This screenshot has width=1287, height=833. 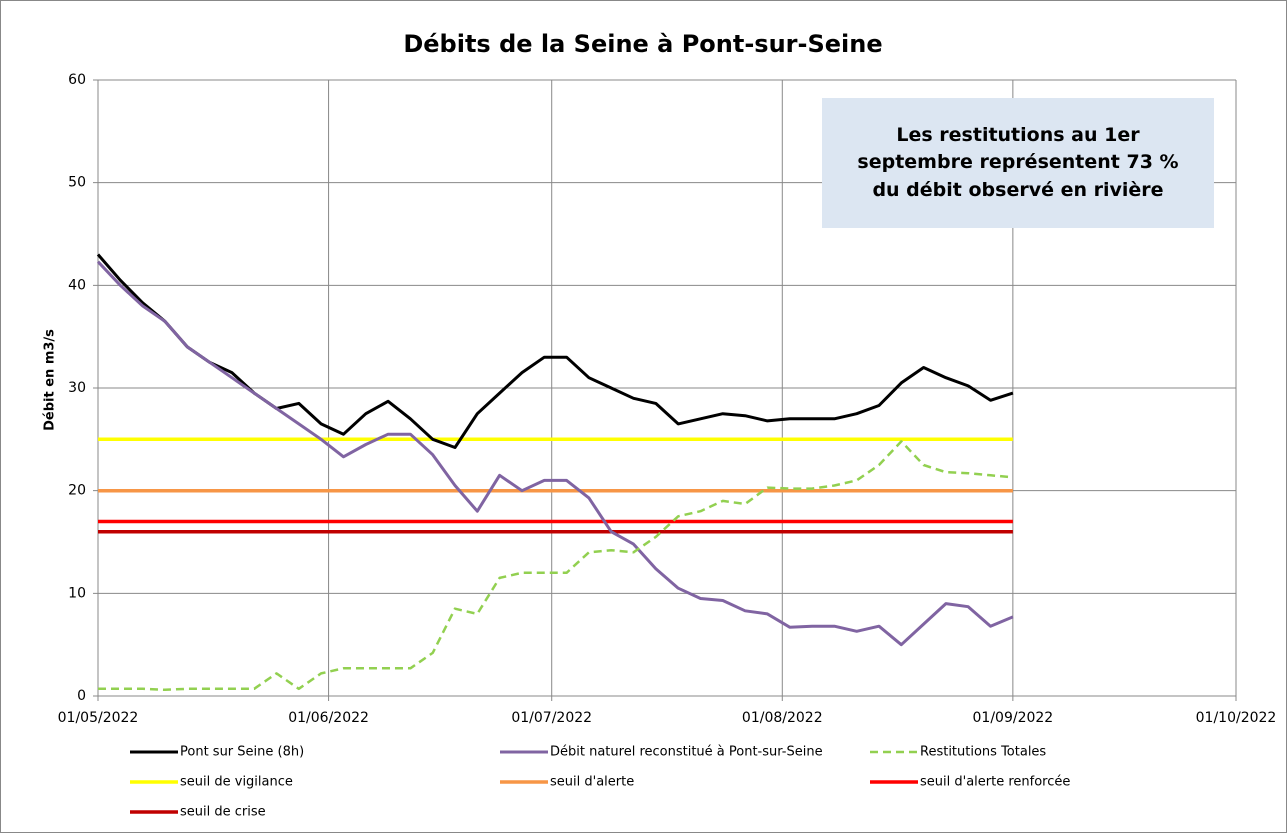 What do you see at coordinates (642, 44) in the screenshot?
I see `chart-title: Débits de la Seine à Pont-sur-Seine` at bounding box center [642, 44].